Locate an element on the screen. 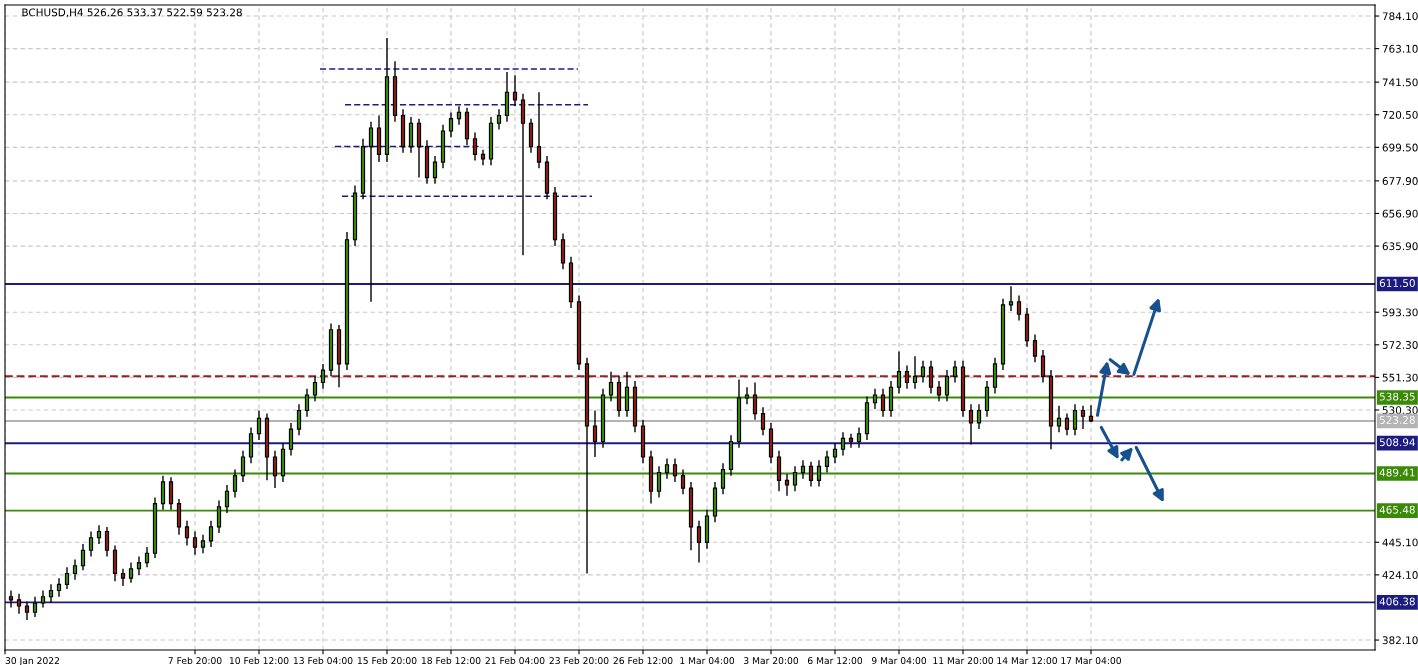 This screenshot has height=665, width=1418. x-tick-label: 15 Feb 20:00 is located at coordinates (387, 660).